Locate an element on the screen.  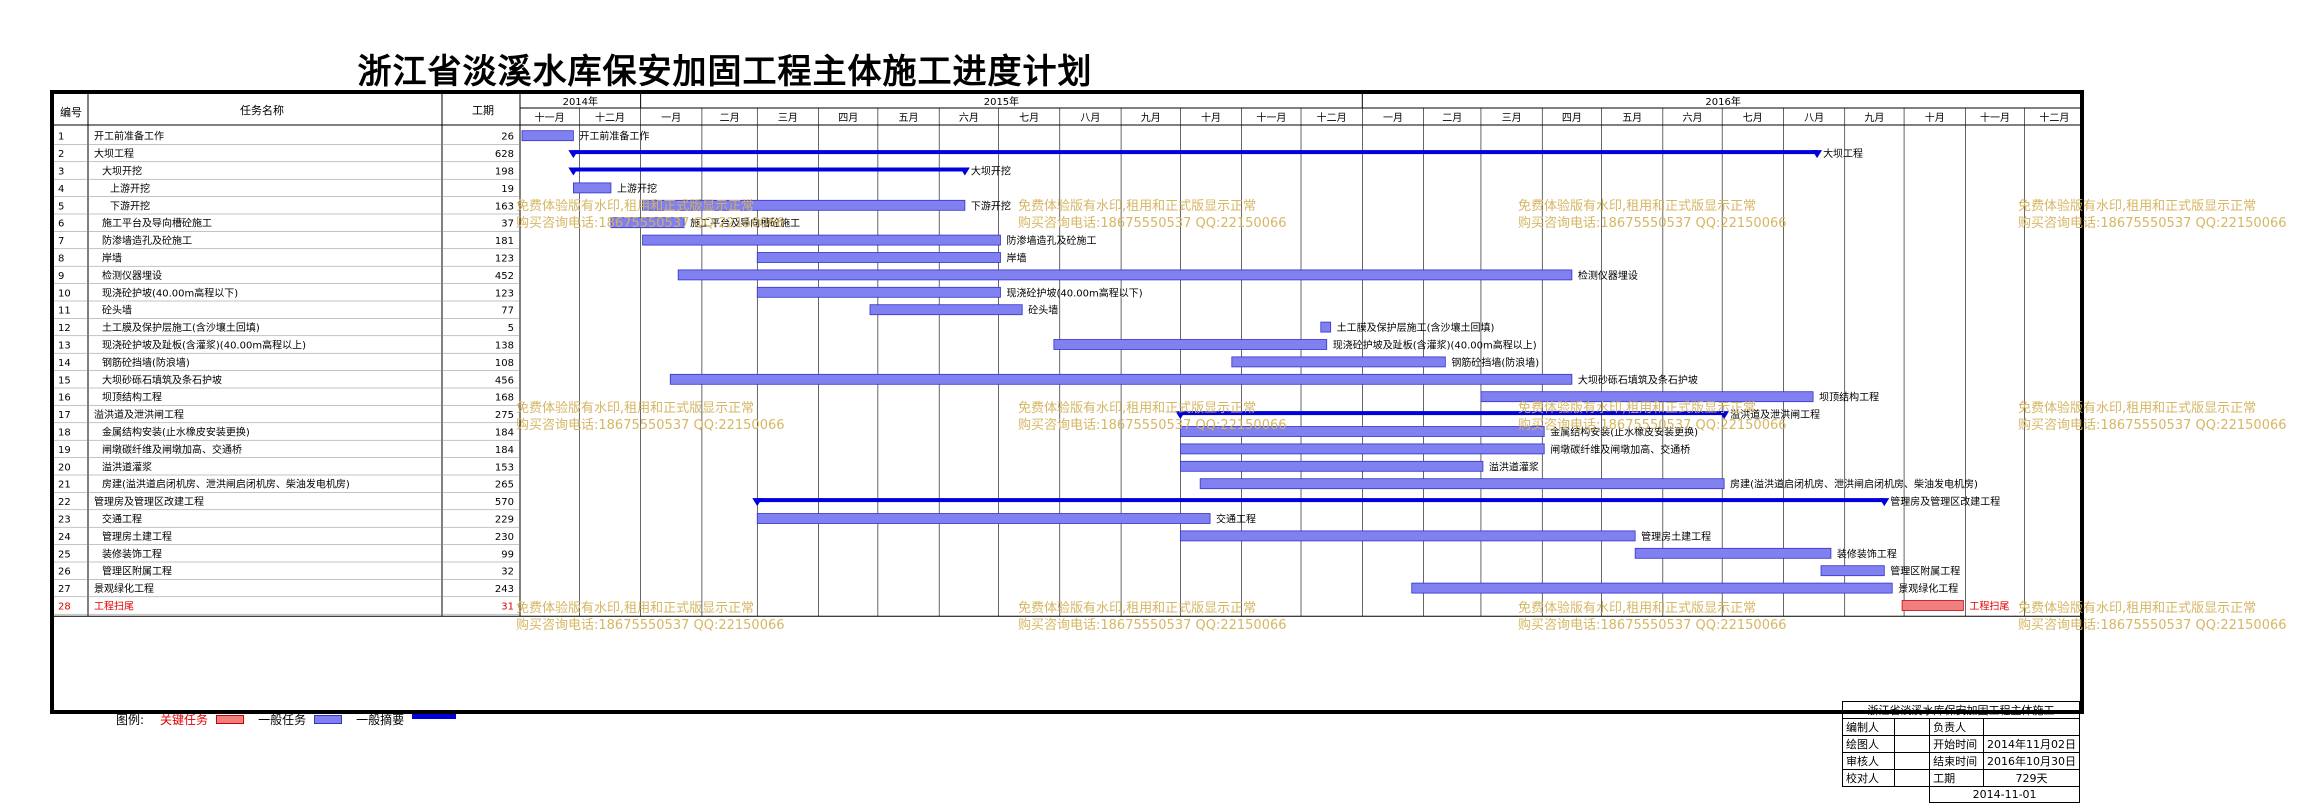
month-label: 十月 is located at coordinates (1211, 117).